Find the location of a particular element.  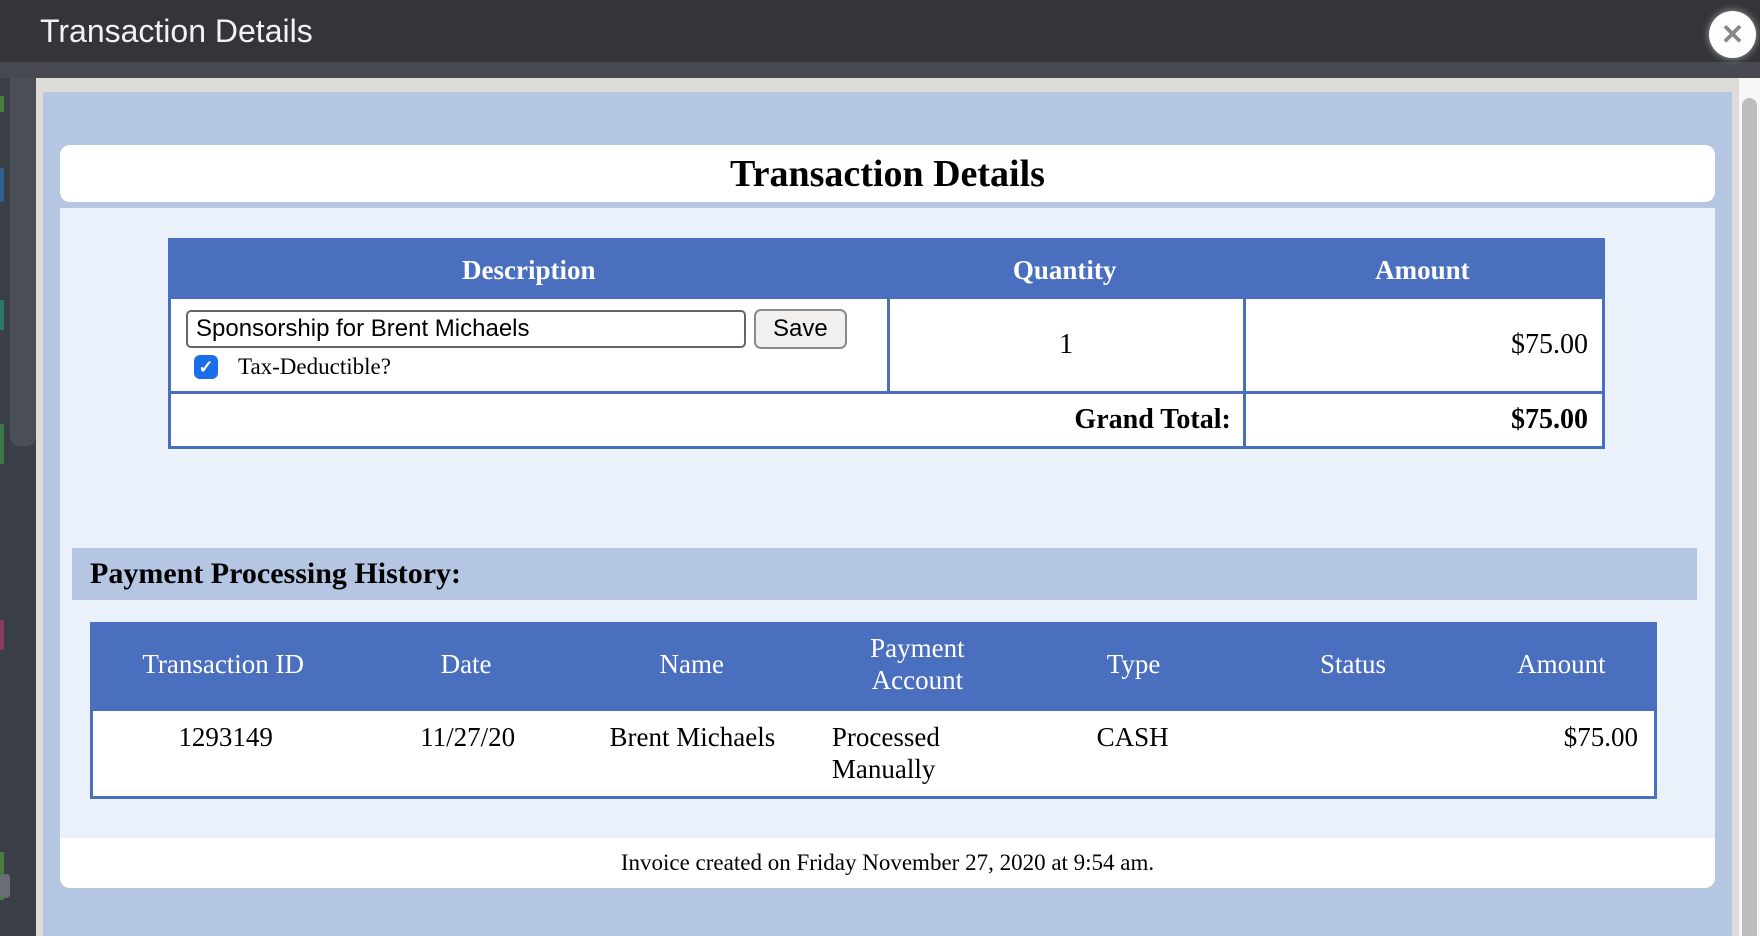

check-icon: ✓ is located at coordinates (206, 367).